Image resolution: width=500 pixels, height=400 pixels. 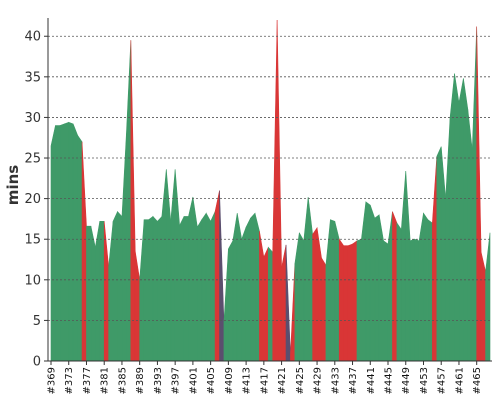 I want to click on x-tick-label-build-385: #385, so click(x=122, y=380).